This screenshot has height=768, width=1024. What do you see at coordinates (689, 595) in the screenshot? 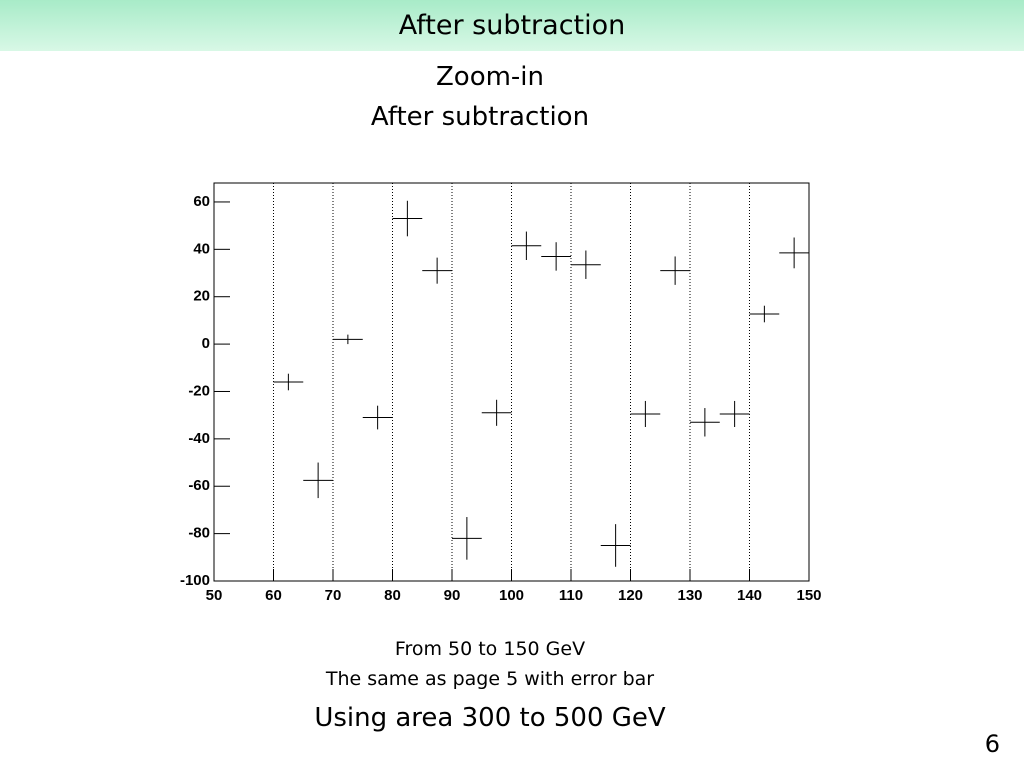
I see `x-tick-label: 130` at bounding box center [689, 595].